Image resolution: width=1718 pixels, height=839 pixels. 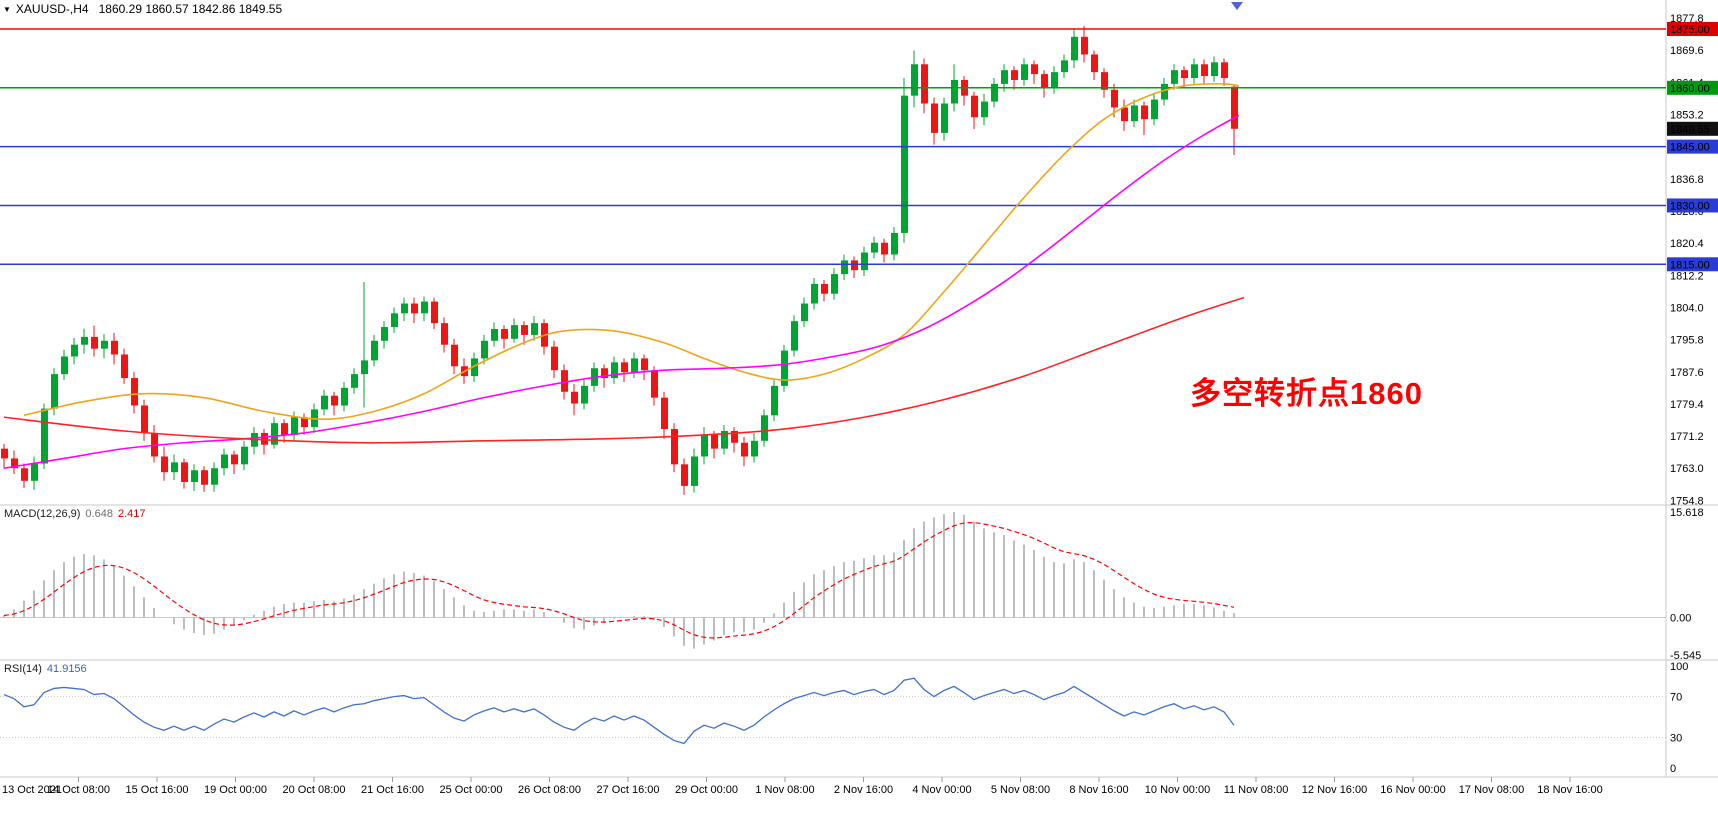 I want to click on chart-shift-icon, so click(x=1237, y=6).